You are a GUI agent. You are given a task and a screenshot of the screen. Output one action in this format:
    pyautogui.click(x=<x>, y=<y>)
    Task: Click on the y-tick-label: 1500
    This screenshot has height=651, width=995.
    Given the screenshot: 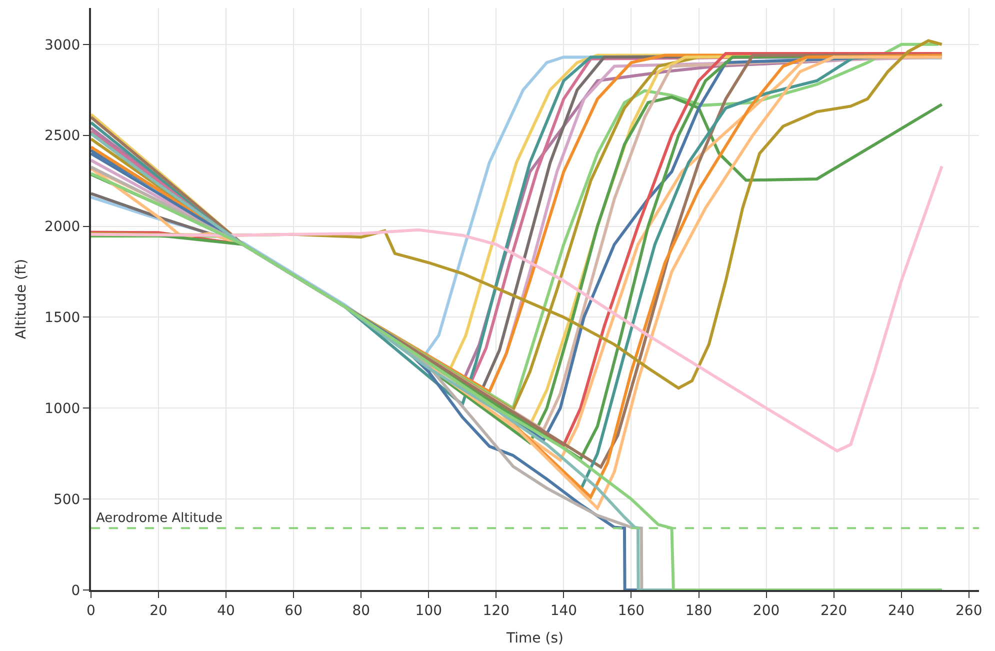 What is the action you would take?
    pyautogui.click(x=62, y=318)
    